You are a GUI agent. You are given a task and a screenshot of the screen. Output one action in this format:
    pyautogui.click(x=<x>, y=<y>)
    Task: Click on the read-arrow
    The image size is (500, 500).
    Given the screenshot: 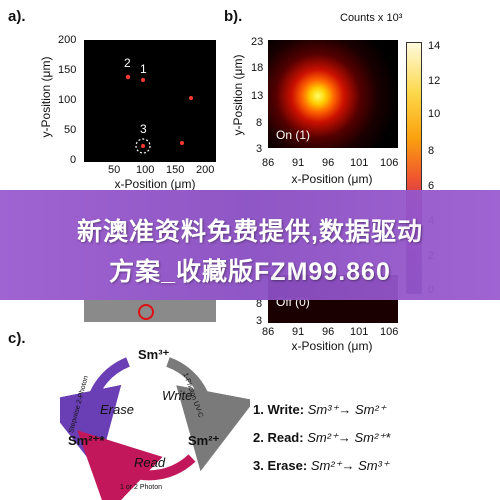 What is the action you would take?
    pyautogui.click(x=136, y=465)
    